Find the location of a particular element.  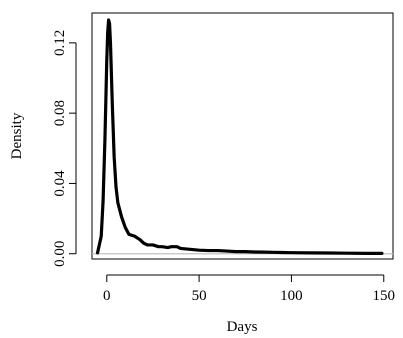

y-axis: 0.00 0.04 0.08 0.12 is located at coordinates (64, 148).